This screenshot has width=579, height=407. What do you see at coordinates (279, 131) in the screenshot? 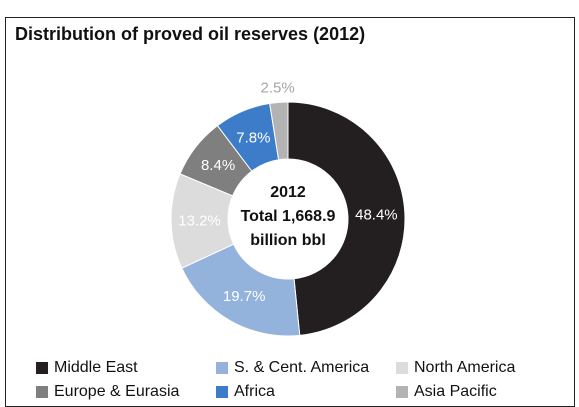
I see `slice-asia-pacific` at bounding box center [279, 131].